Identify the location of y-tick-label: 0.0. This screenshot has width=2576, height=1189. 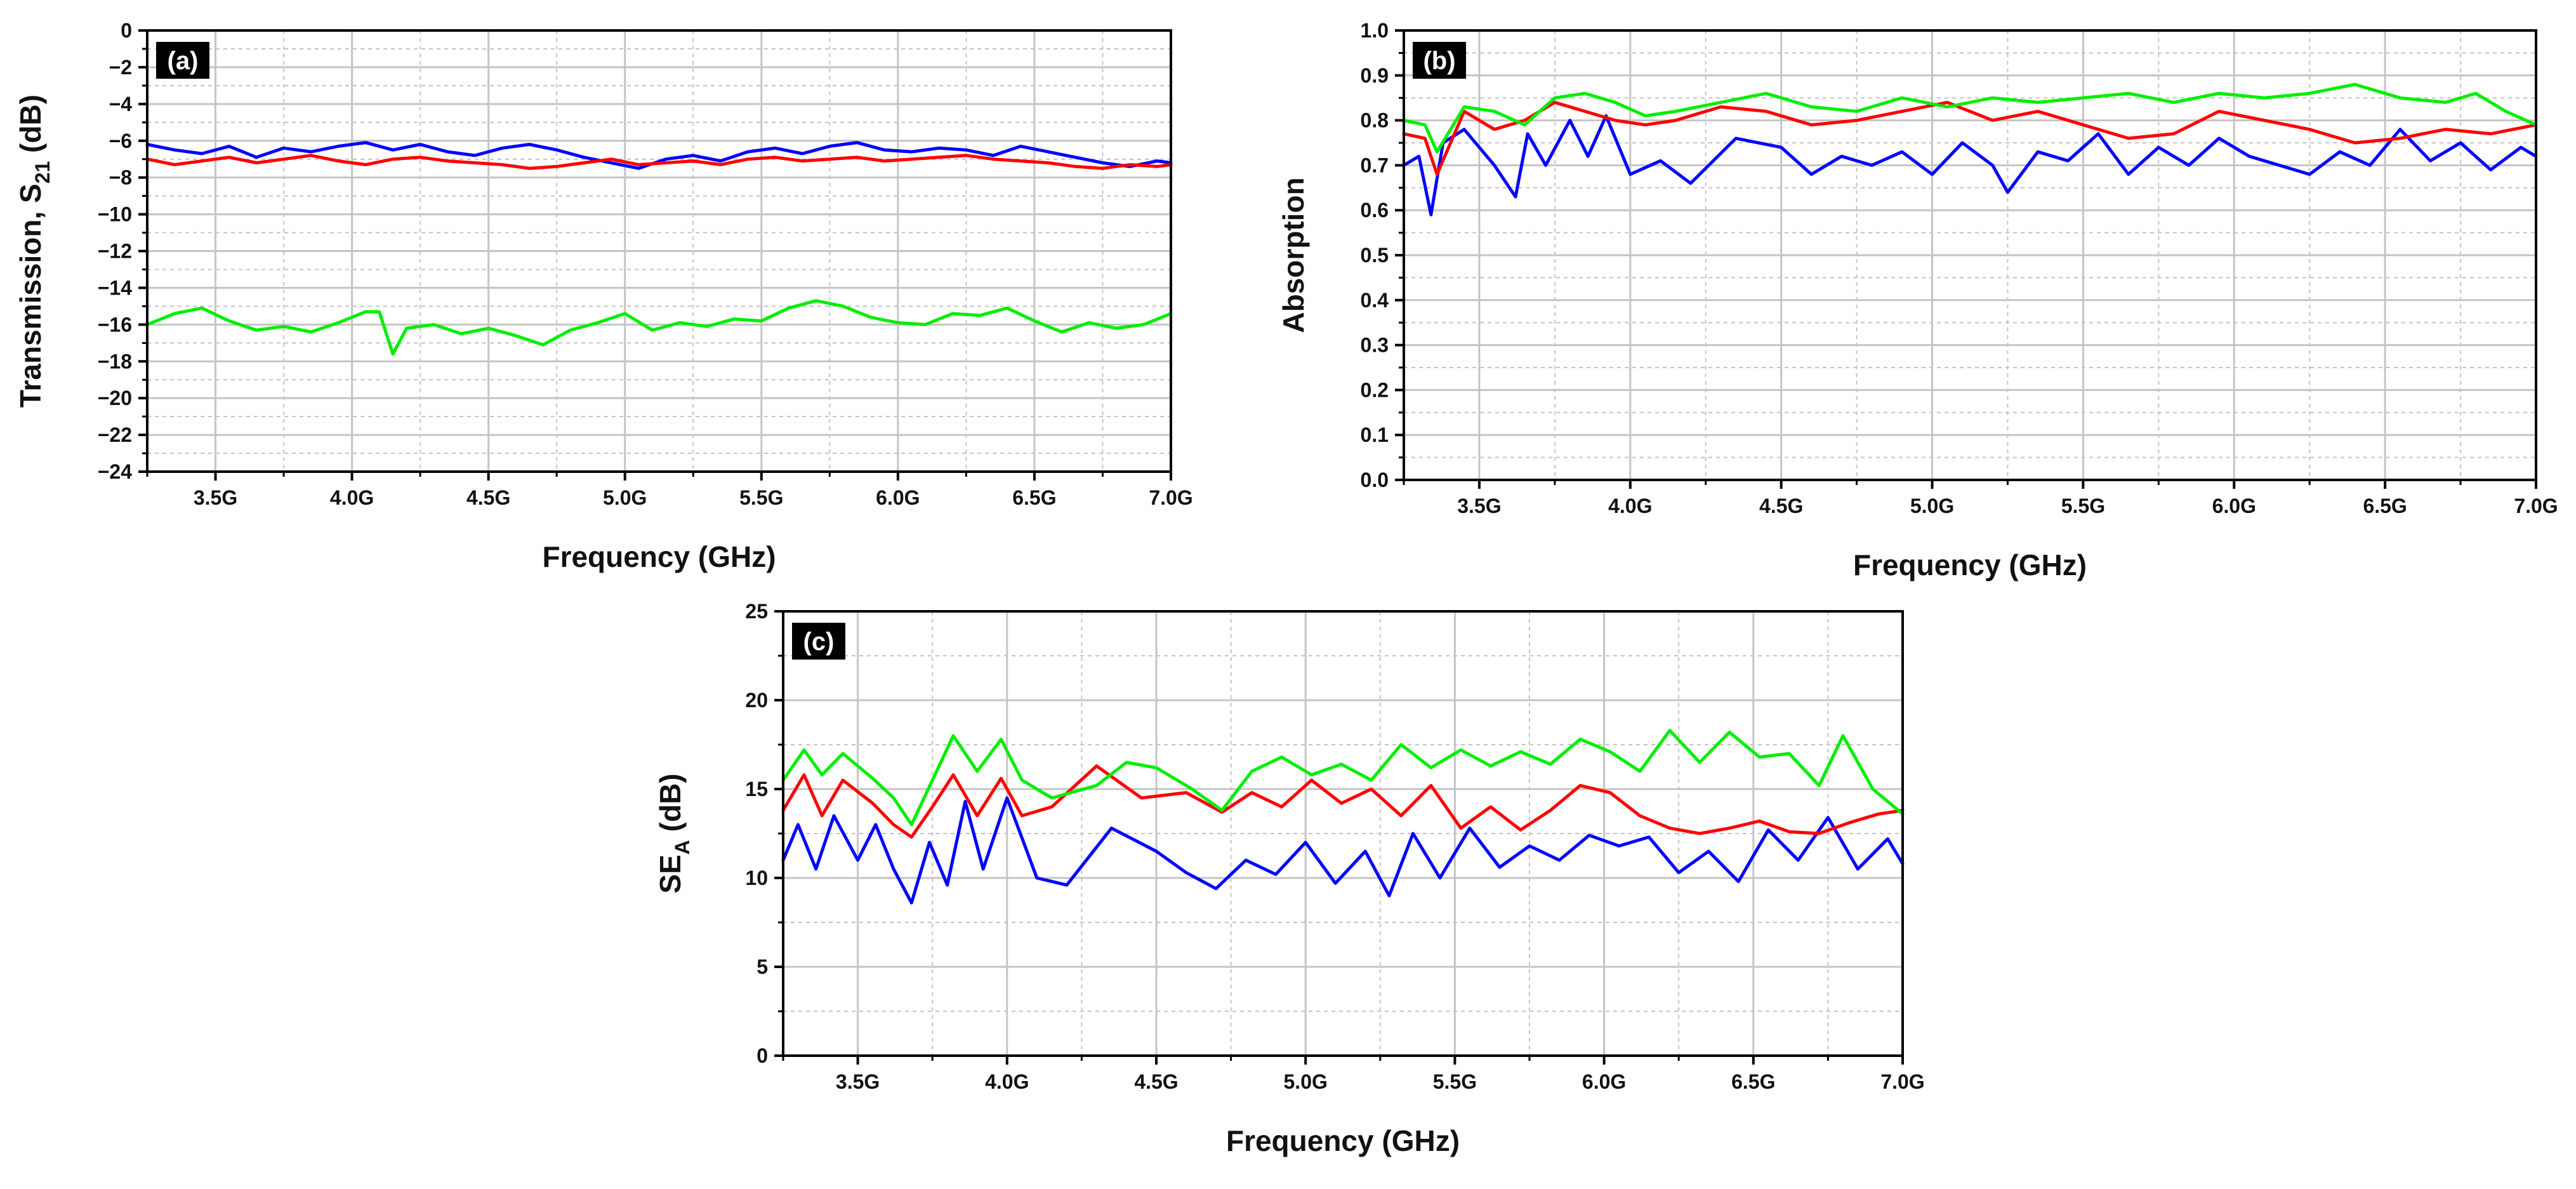
(1375, 479).